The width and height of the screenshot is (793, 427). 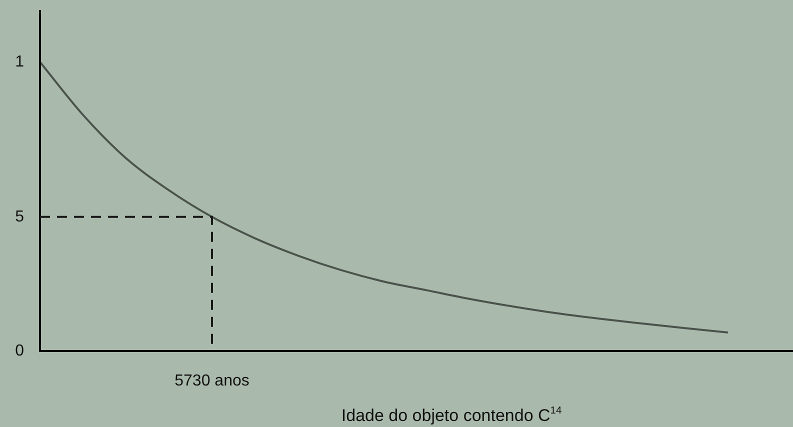 I want to click on text: 5730 anos, so click(x=212, y=381).